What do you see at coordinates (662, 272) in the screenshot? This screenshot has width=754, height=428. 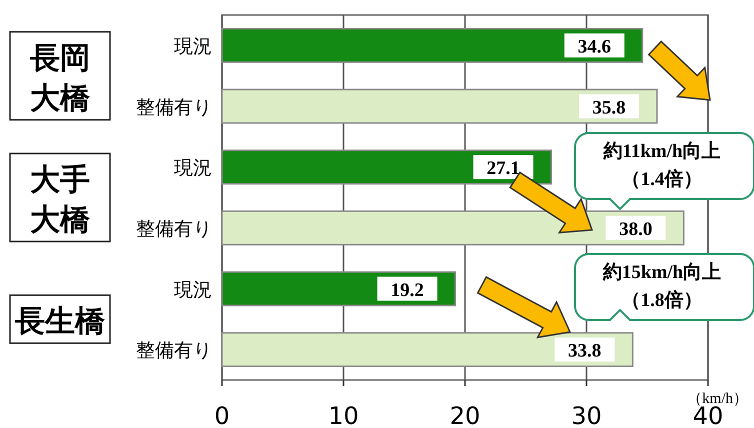 I see `annotation: 約15km/h向上` at bounding box center [662, 272].